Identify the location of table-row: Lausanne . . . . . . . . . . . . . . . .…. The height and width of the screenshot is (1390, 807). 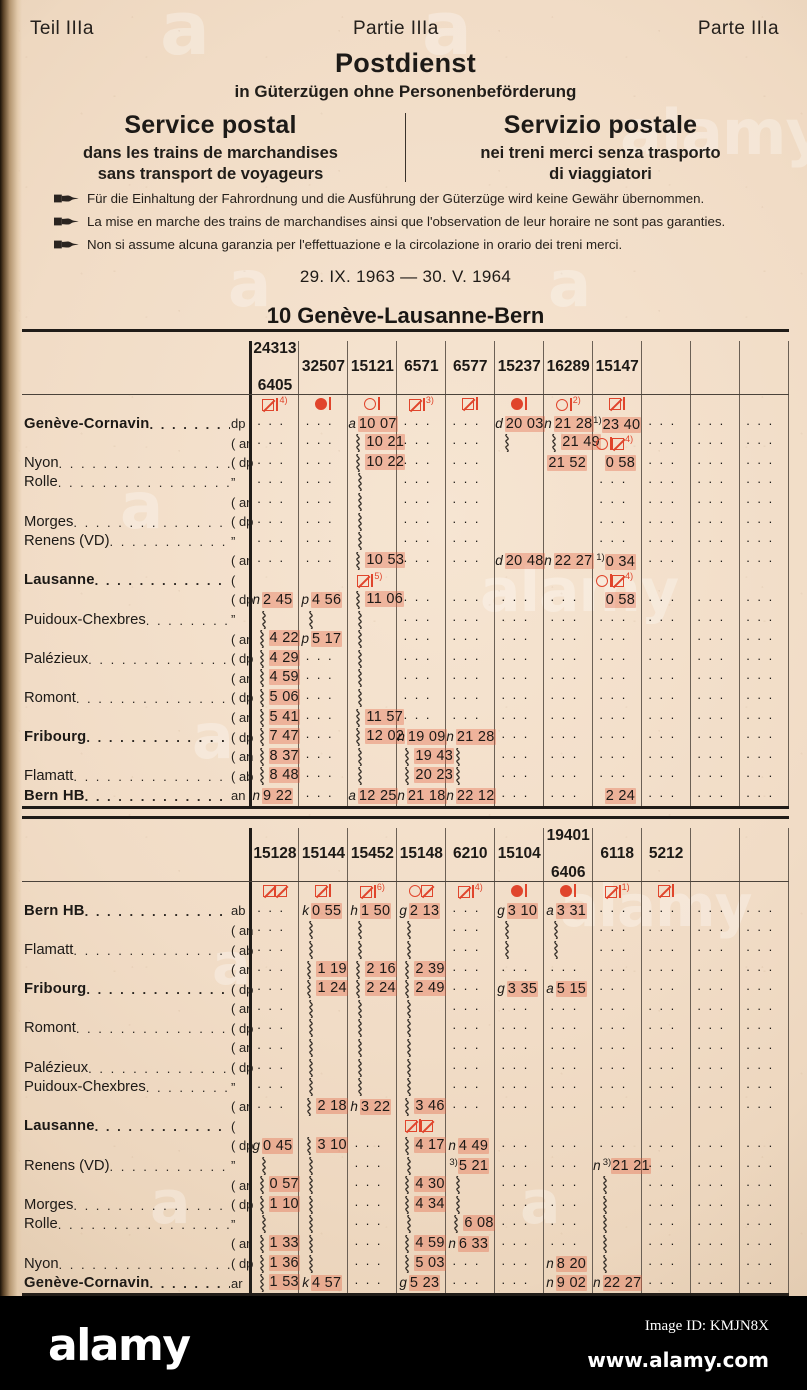
(405, 580).